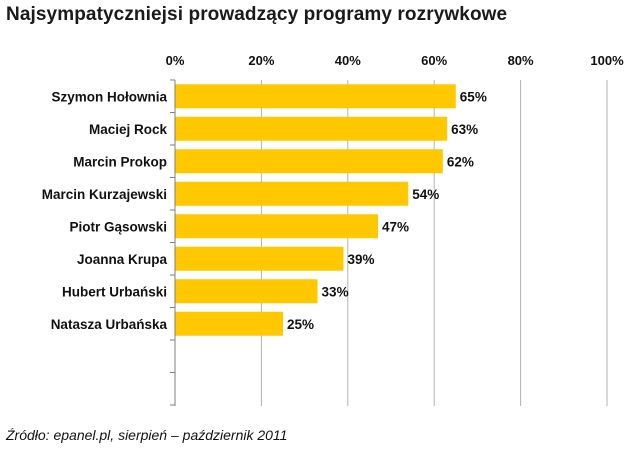 Image resolution: width=632 pixels, height=450 pixels. I want to click on category-label: Piotr Gąsowski, so click(118, 226).